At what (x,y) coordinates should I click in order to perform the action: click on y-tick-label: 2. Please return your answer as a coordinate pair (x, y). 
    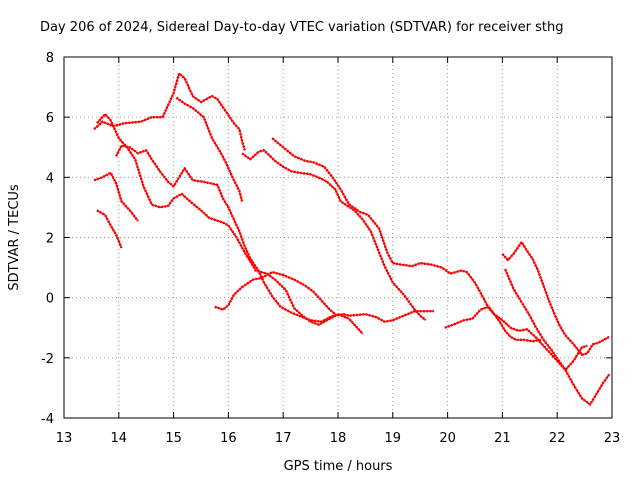
    Looking at the image, I should click on (50, 239).